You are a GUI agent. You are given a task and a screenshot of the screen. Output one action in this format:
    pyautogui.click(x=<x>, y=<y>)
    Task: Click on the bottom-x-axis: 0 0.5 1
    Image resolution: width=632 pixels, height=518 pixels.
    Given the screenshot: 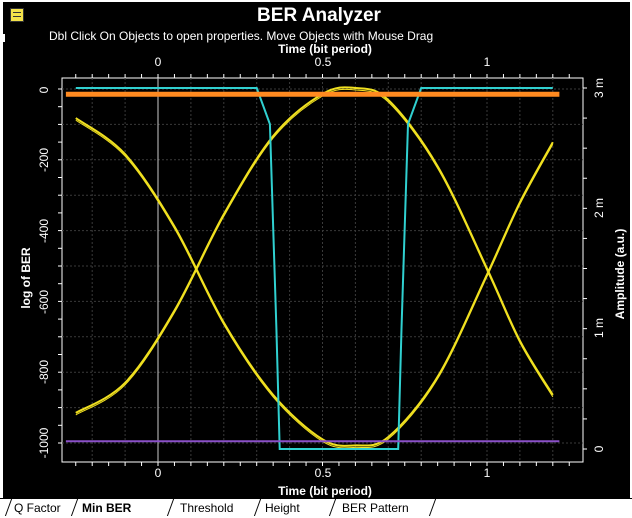 What is the action you would take?
    pyautogui.click(x=323, y=473)
    